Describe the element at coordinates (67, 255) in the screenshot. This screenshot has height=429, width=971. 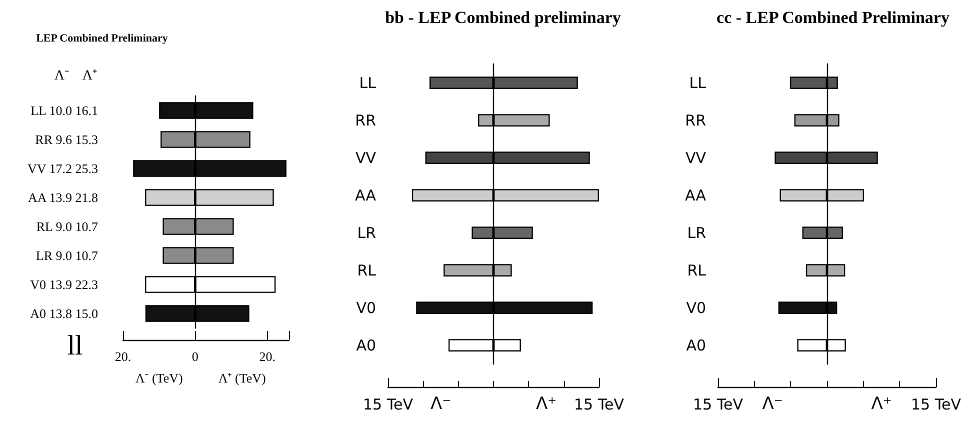
I see `y-tick-label: LR 9.0 10.7` at that location.